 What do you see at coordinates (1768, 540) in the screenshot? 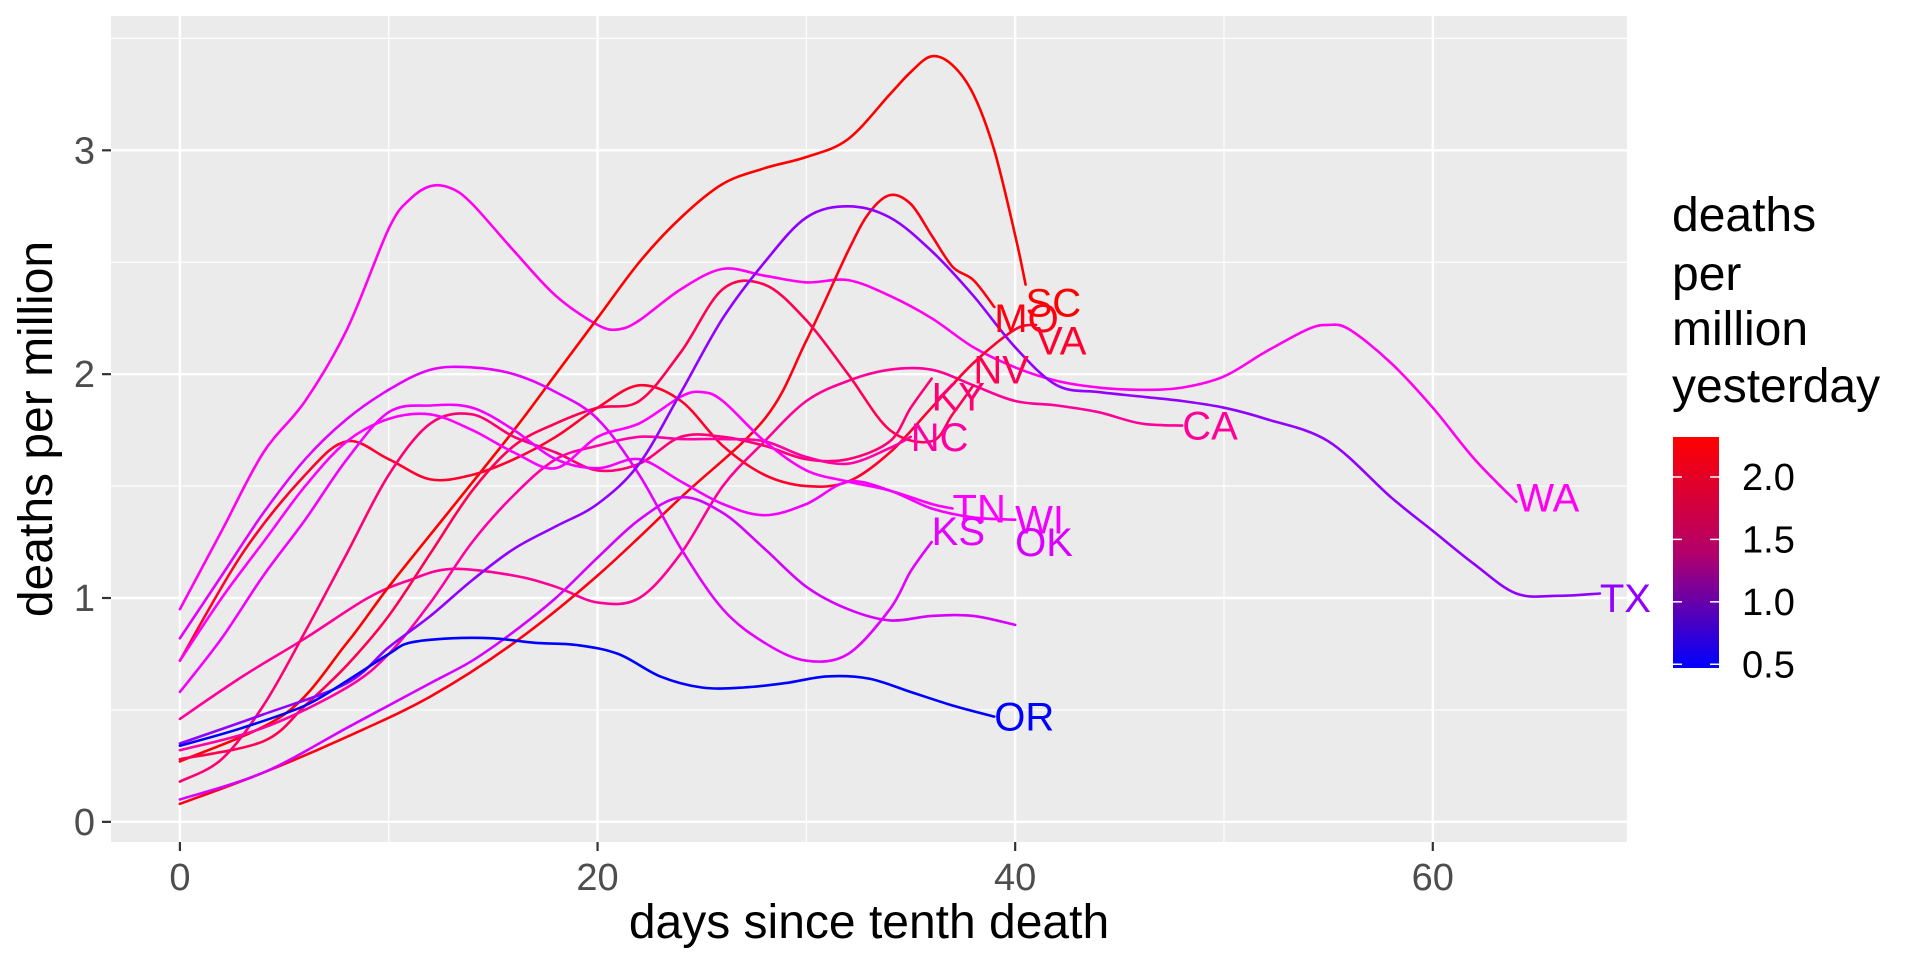
I see `colorbar-tick-label: 1.5` at bounding box center [1768, 540].